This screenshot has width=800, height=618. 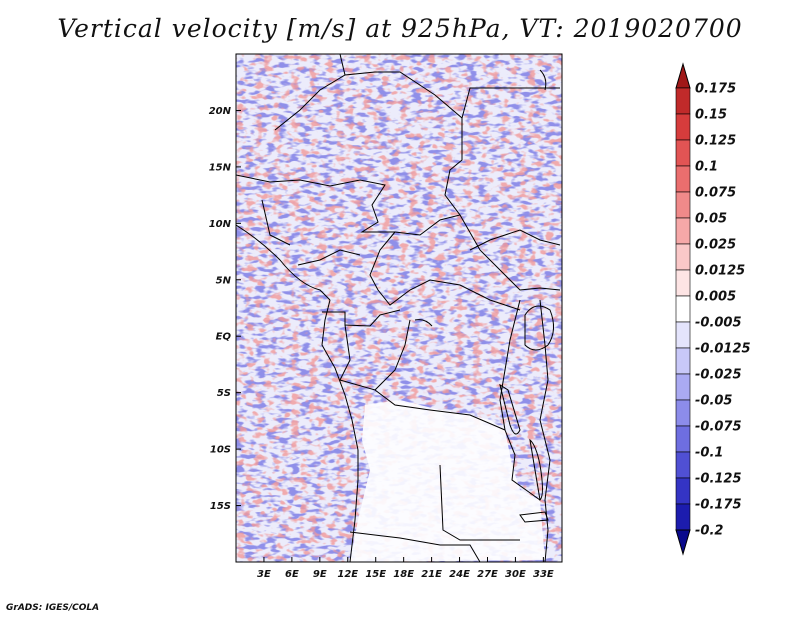 What do you see at coordinates (683, 542) in the screenshot?
I see `colorbar-bottom-triangle` at bounding box center [683, 542].